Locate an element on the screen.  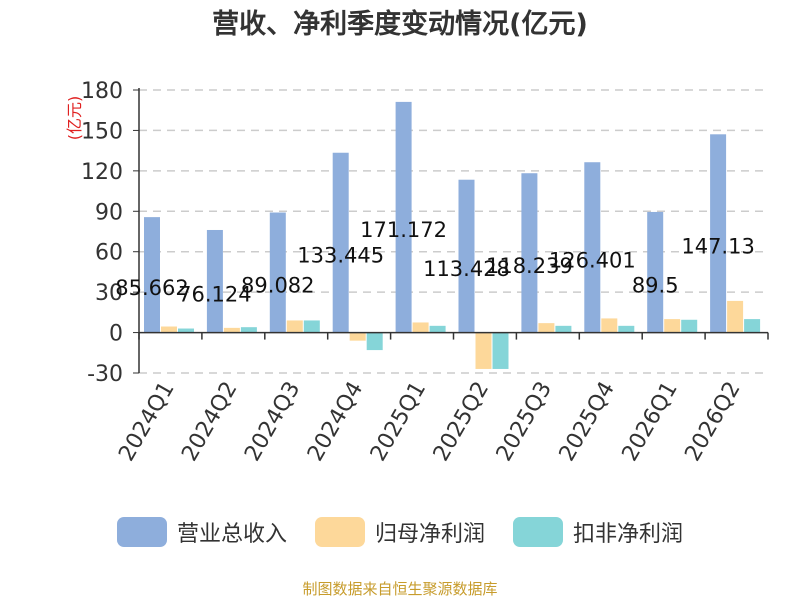
x-tick-label: 2025Q4 is located at coordinates (587, 422).